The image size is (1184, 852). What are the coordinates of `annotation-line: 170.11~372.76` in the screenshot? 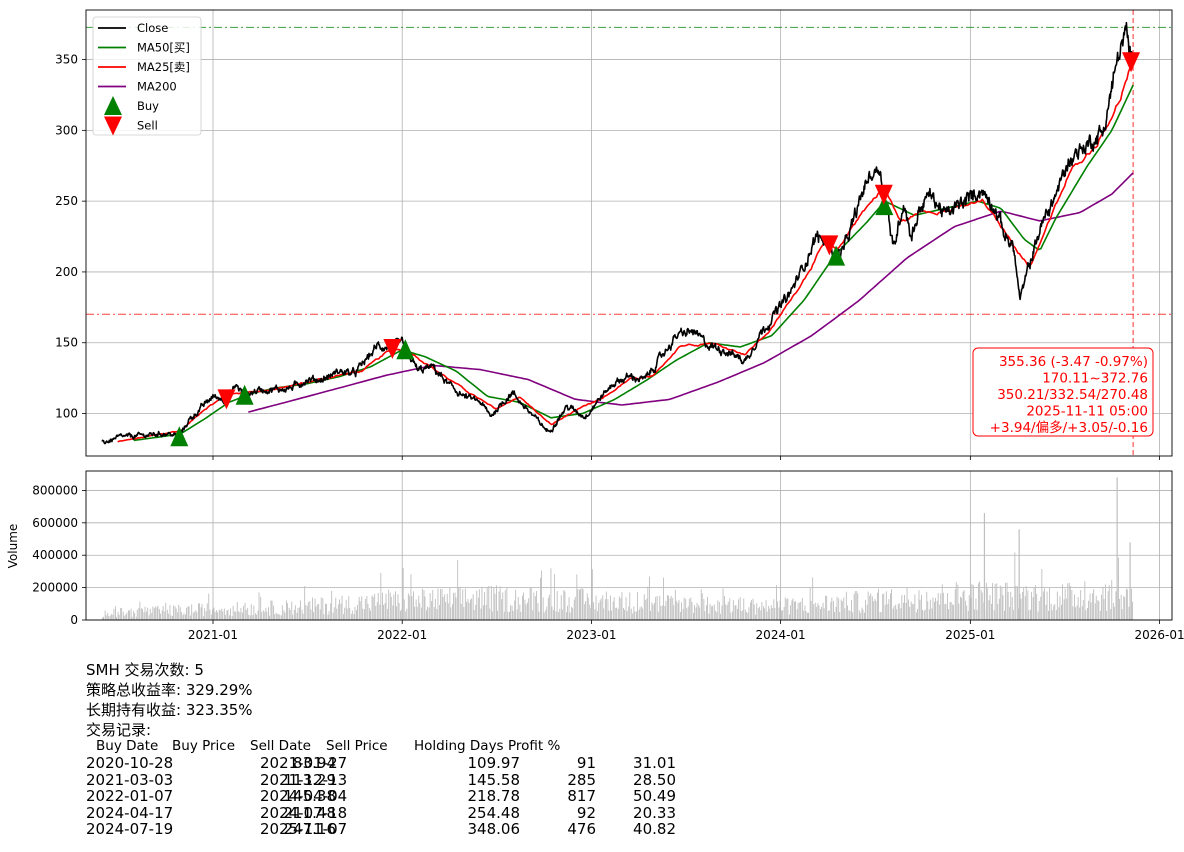 It's located at (1095, 379).